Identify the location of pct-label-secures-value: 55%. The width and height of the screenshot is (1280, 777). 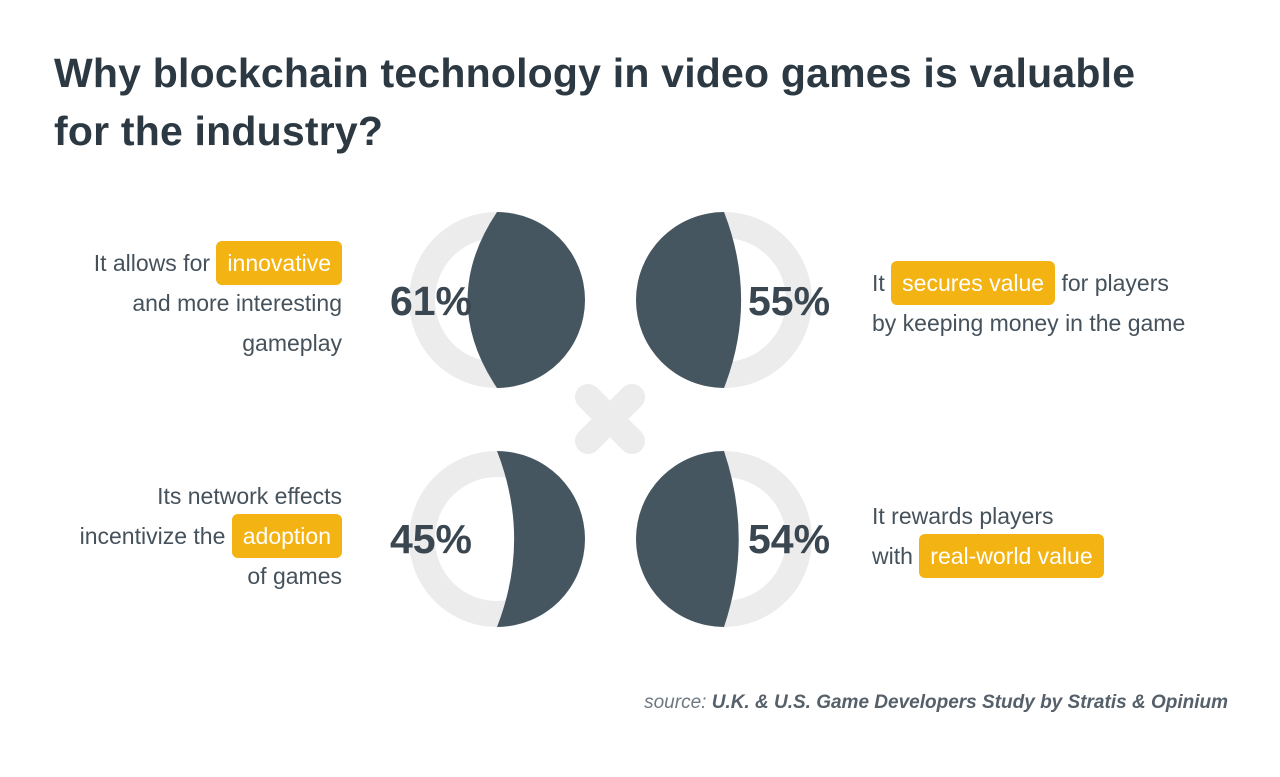
(789, 301).